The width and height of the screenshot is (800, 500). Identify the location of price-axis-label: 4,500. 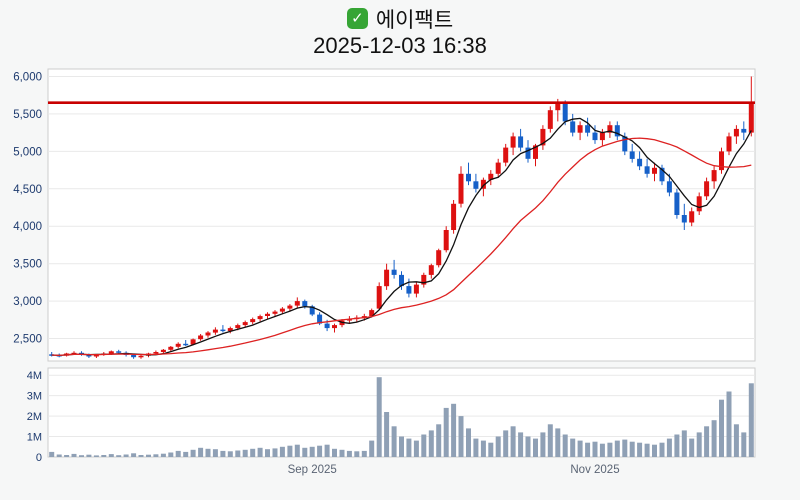
(27, 190).